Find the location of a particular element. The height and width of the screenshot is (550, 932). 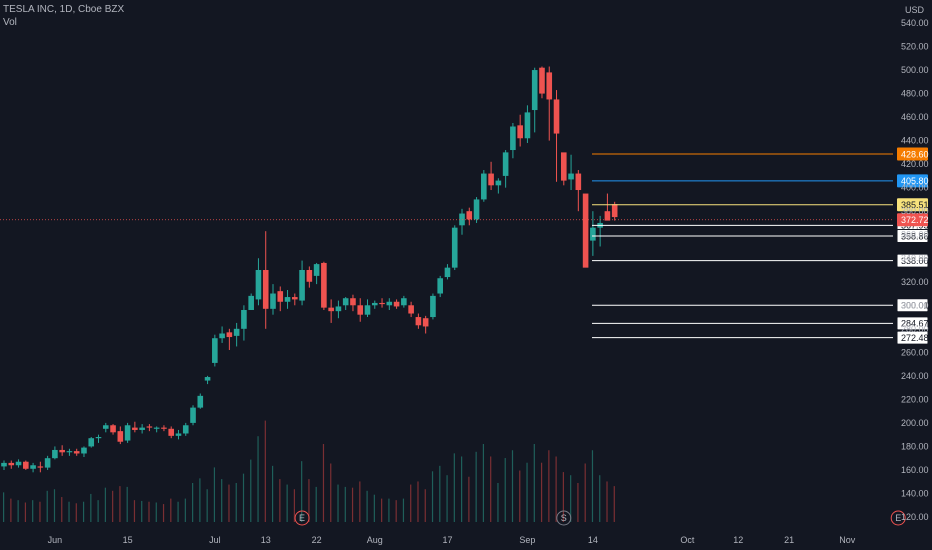

time-tick-label: 22 is located at coordinates (317, 540).